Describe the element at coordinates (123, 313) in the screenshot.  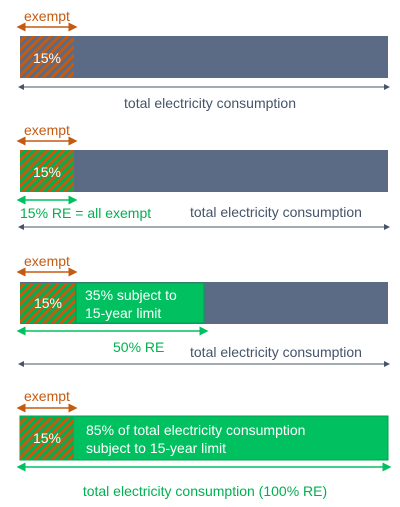
I see `subject-label-line2: 15-year limit` at that location.